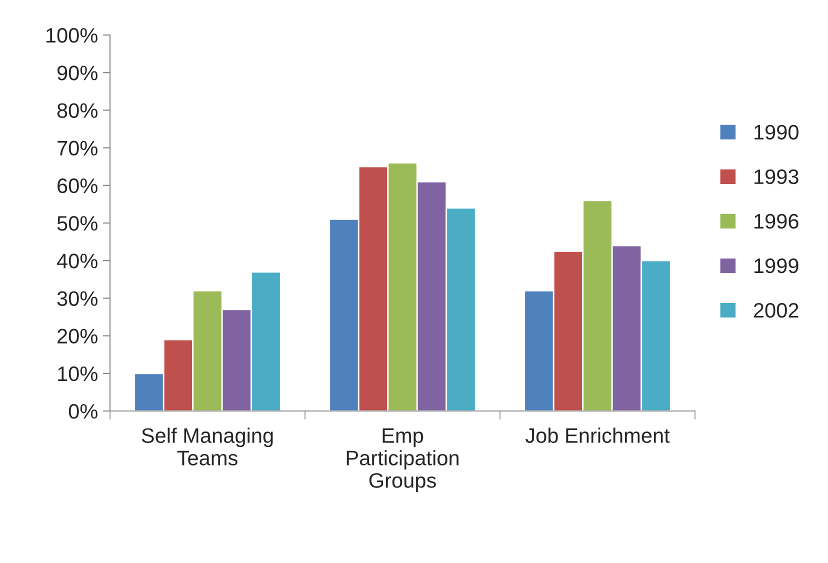  Describe the element at coordinates (207, 447) in the screenshot. I see `x-tick-label: Self Managing Teams` at that location.